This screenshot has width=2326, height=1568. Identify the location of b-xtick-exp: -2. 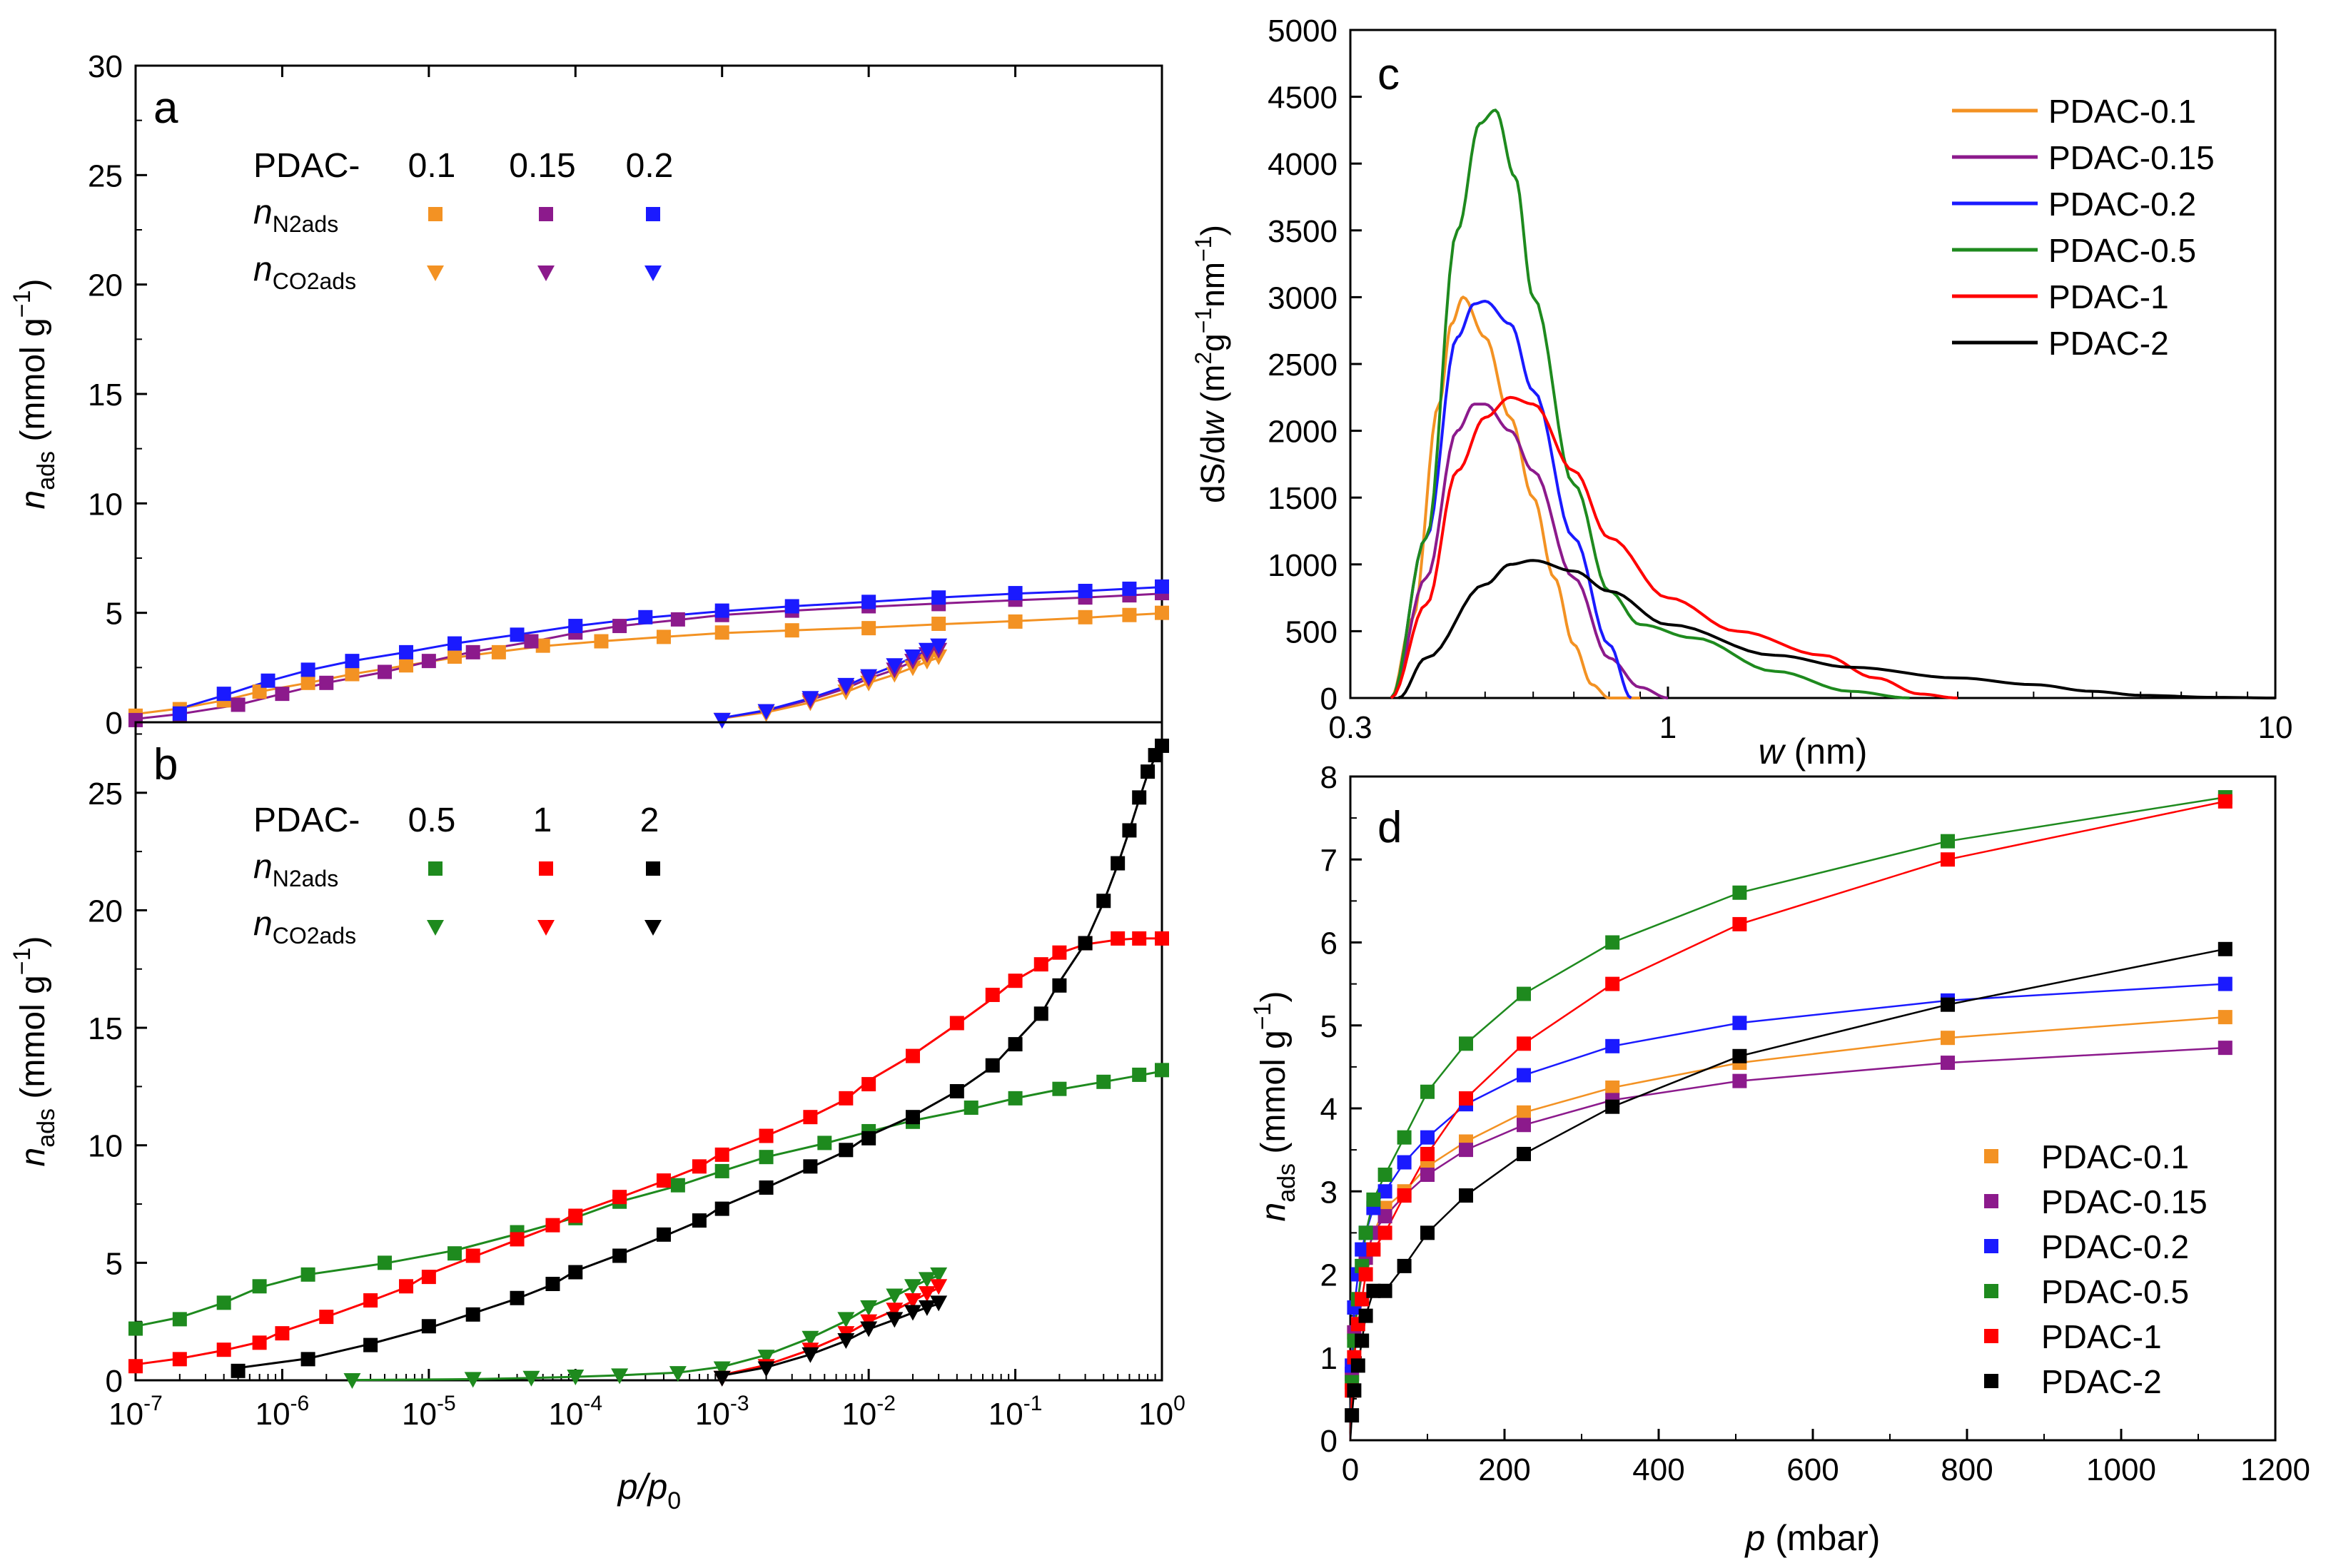
(886, 1403).